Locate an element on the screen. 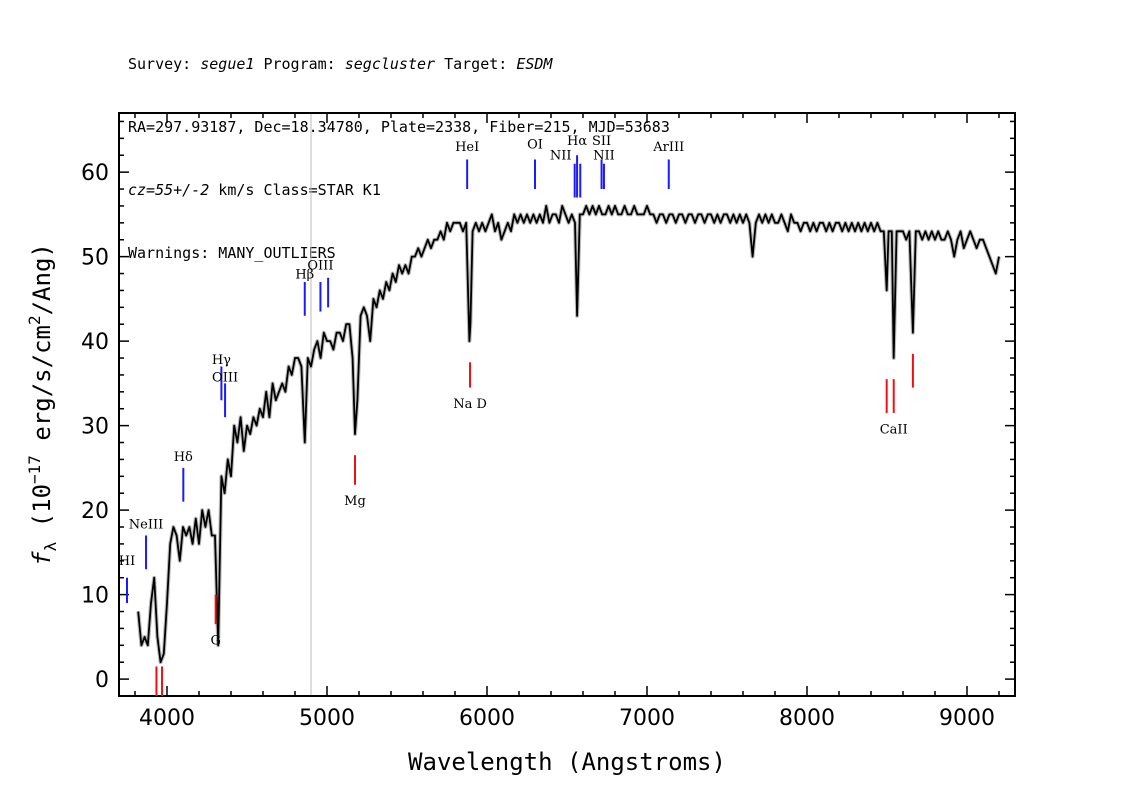  emission-line-label: Hδ is located at coordinates (183, 457).